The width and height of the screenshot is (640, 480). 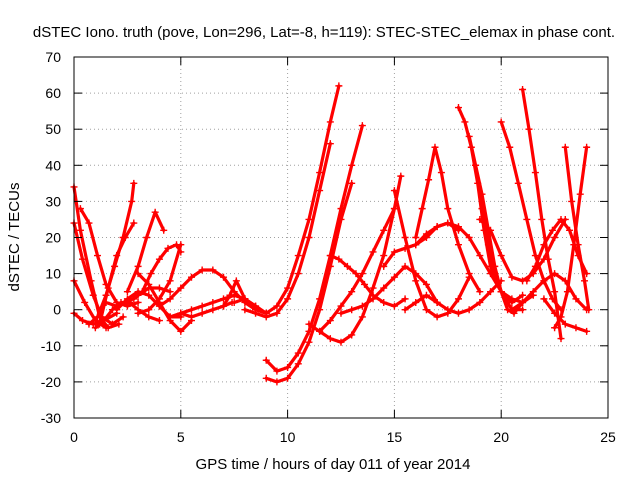 I want to click on y-tick-label: 20, so click(x=53, y=238).